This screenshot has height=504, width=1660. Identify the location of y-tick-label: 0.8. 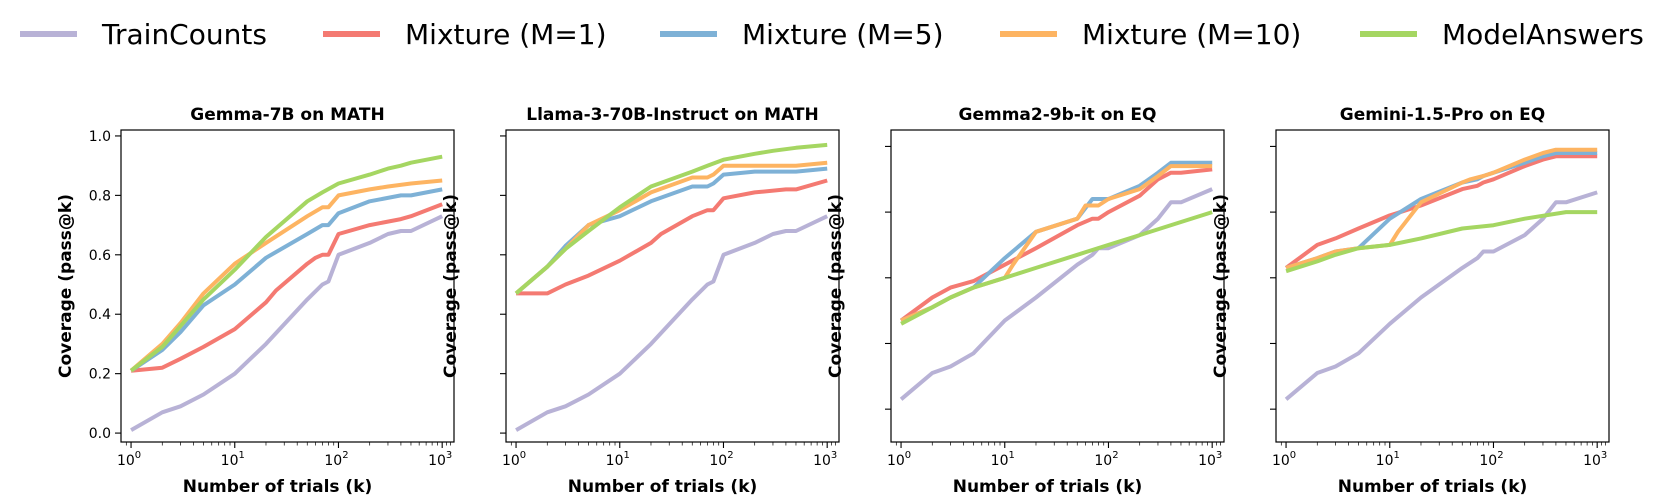
(100, 196).